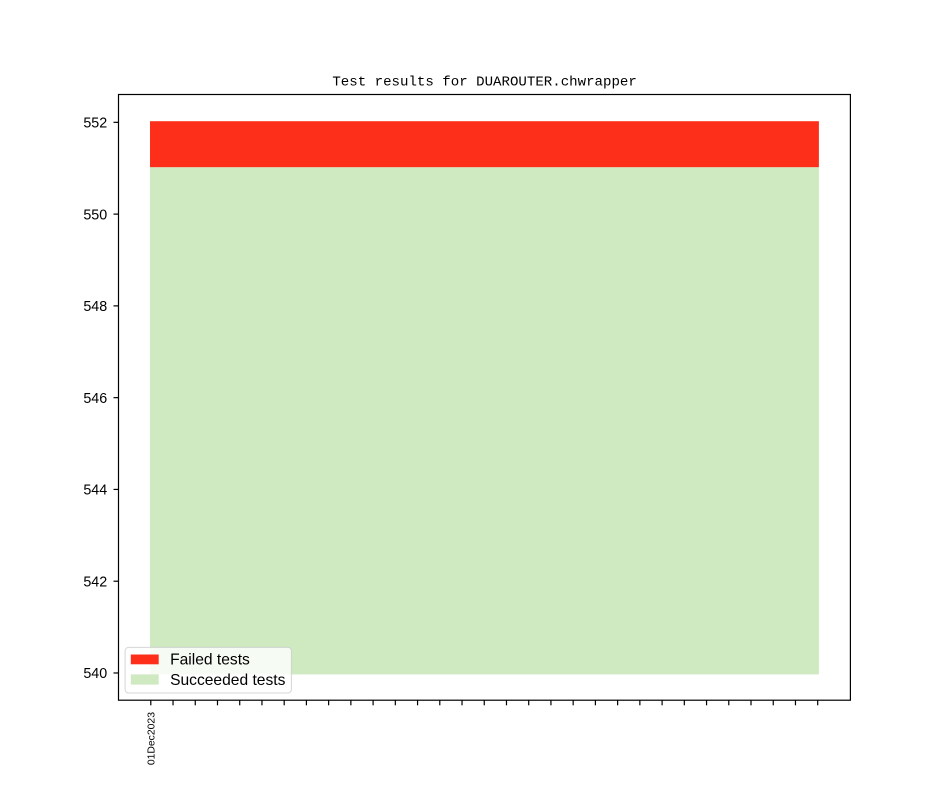 The height and width of the screenshot is (787, 944). Describe the element at coordinates (227, 680) in the screenshot. I see `svg-text: Succeeded tests` at that location.